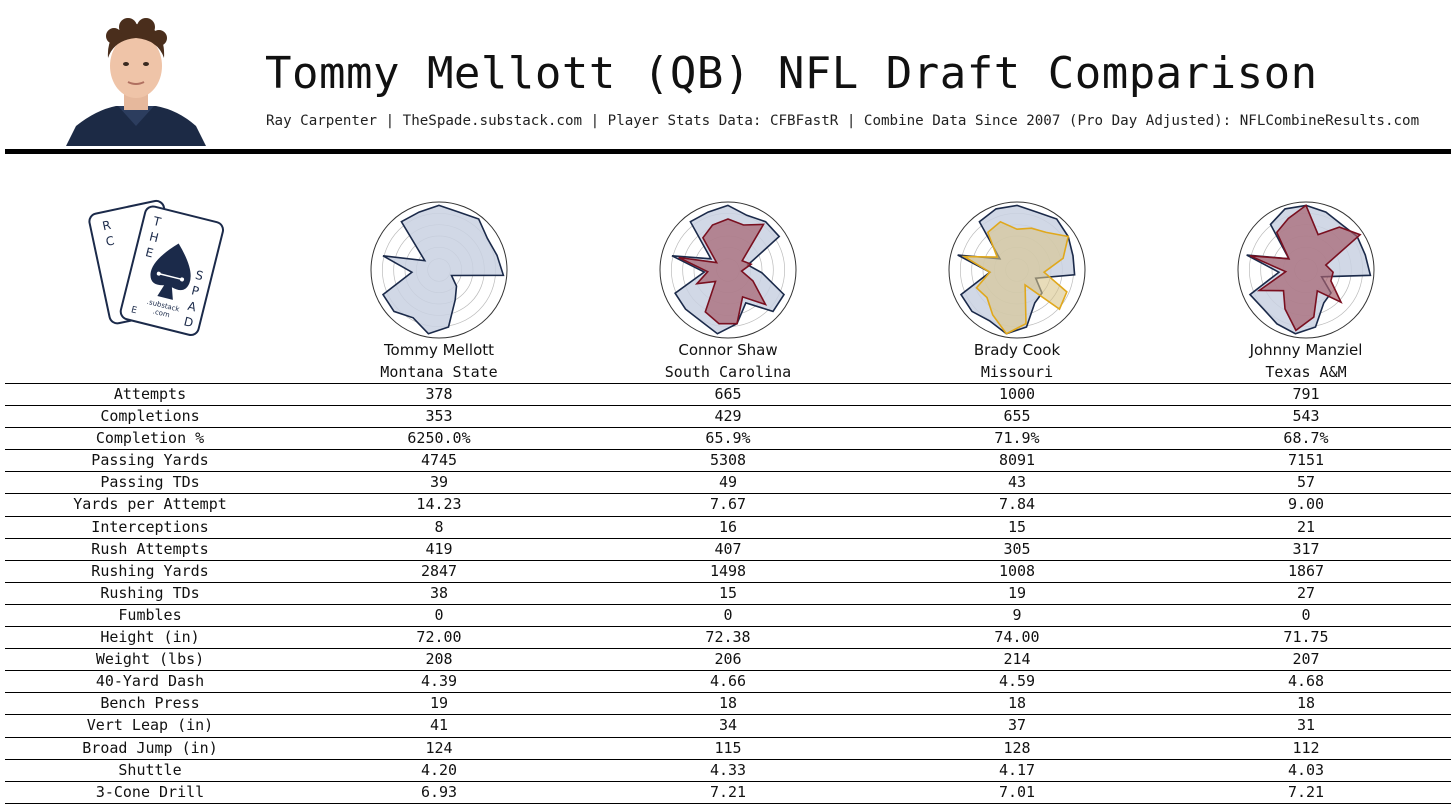 The width and height of the screenshot is (1456, 810). What do you see at coordinates (1017, 747) in the screenshot?
I see `stat-value: 128` at bounding box center [1017, 747].